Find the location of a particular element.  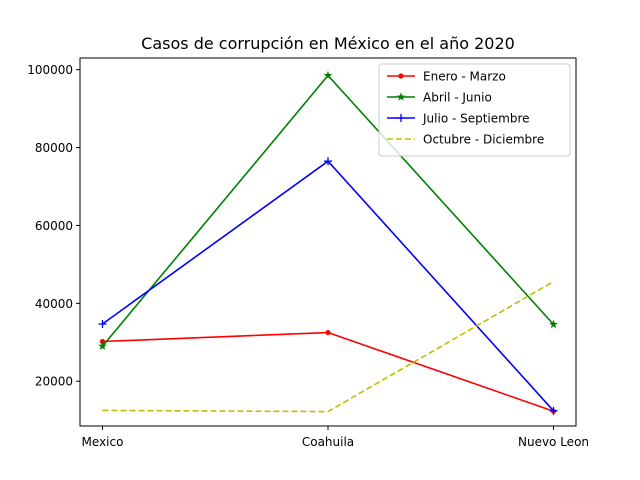

x-tick-label: Coahuila is located at coordinates (328, 442).